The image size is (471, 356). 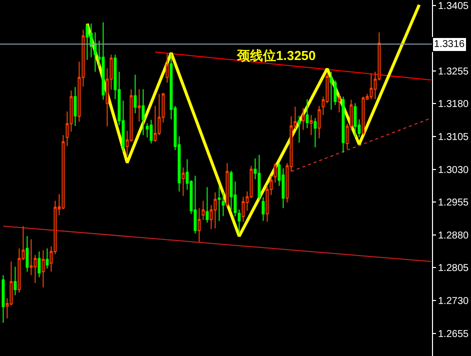 I want to click on y-tick-label: 1.3030, so click(x=454, y=170).